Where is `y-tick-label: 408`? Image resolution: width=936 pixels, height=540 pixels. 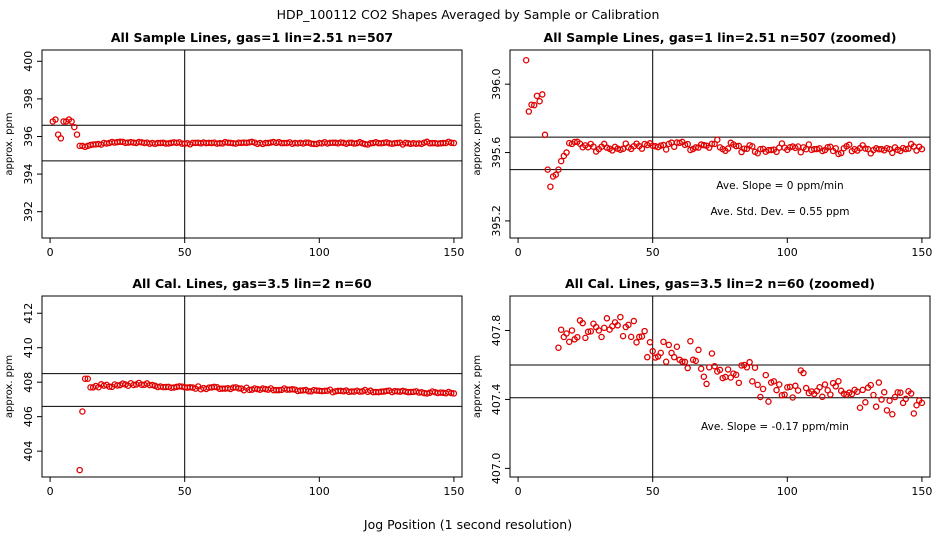 y-tick-label: 408 is located at coordinates (28, 382).